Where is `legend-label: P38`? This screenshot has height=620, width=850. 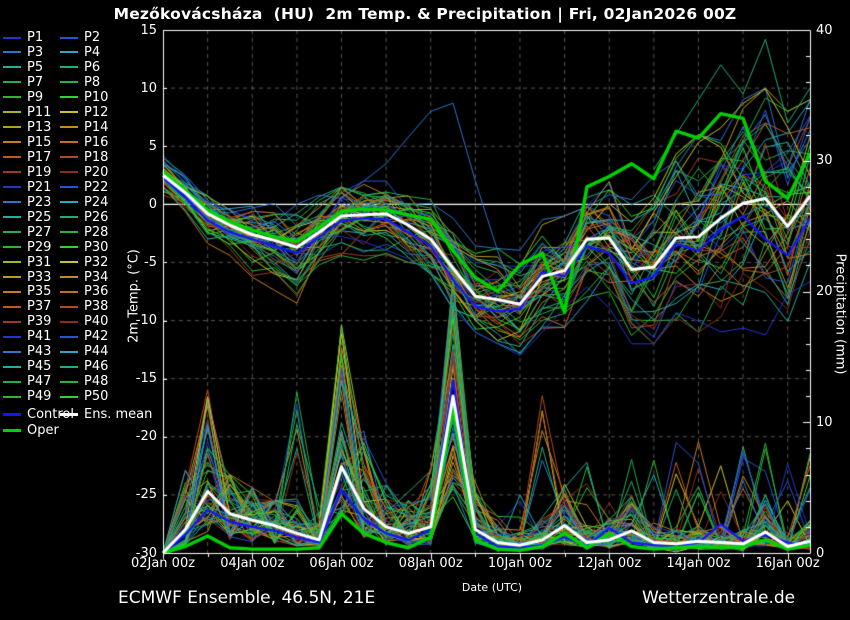
legend-label: P38 is located at coordinates (96, 307).